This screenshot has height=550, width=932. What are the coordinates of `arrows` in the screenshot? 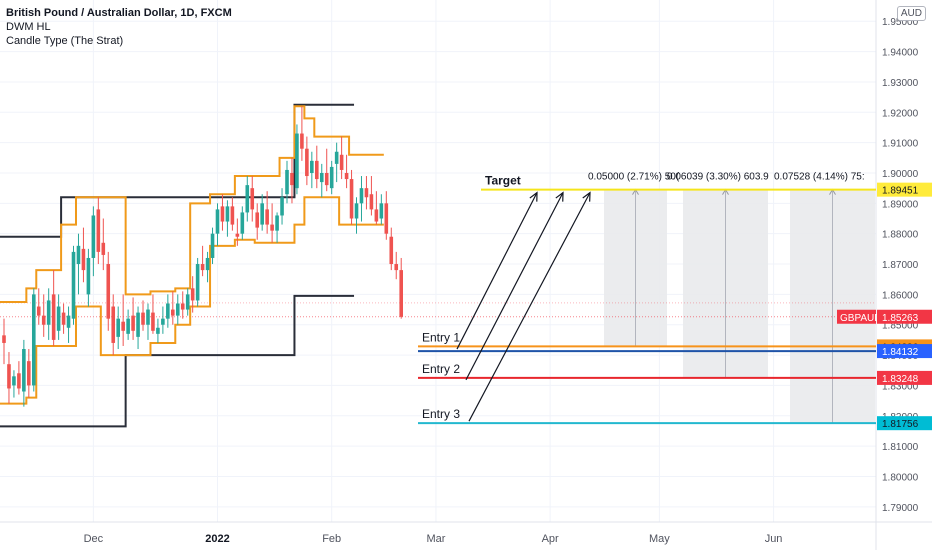 It's located at (523, 306).